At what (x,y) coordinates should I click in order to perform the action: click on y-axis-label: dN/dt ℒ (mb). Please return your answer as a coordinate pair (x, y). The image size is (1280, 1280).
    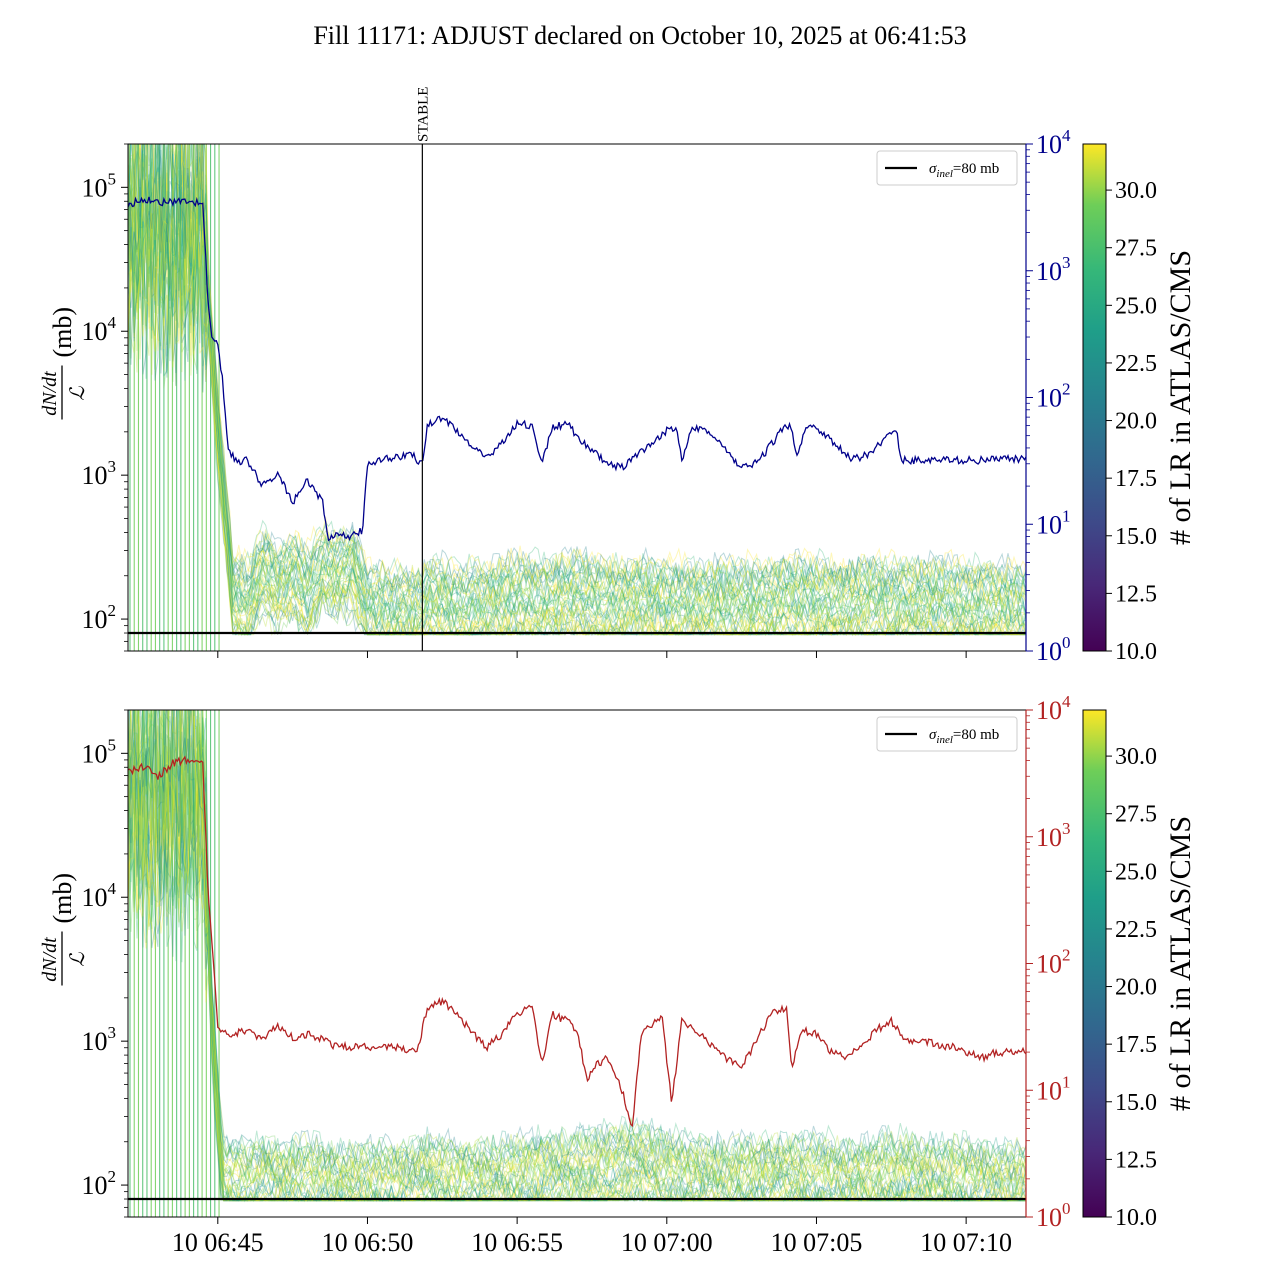
    Looking at the image, I should click on (64, 929).